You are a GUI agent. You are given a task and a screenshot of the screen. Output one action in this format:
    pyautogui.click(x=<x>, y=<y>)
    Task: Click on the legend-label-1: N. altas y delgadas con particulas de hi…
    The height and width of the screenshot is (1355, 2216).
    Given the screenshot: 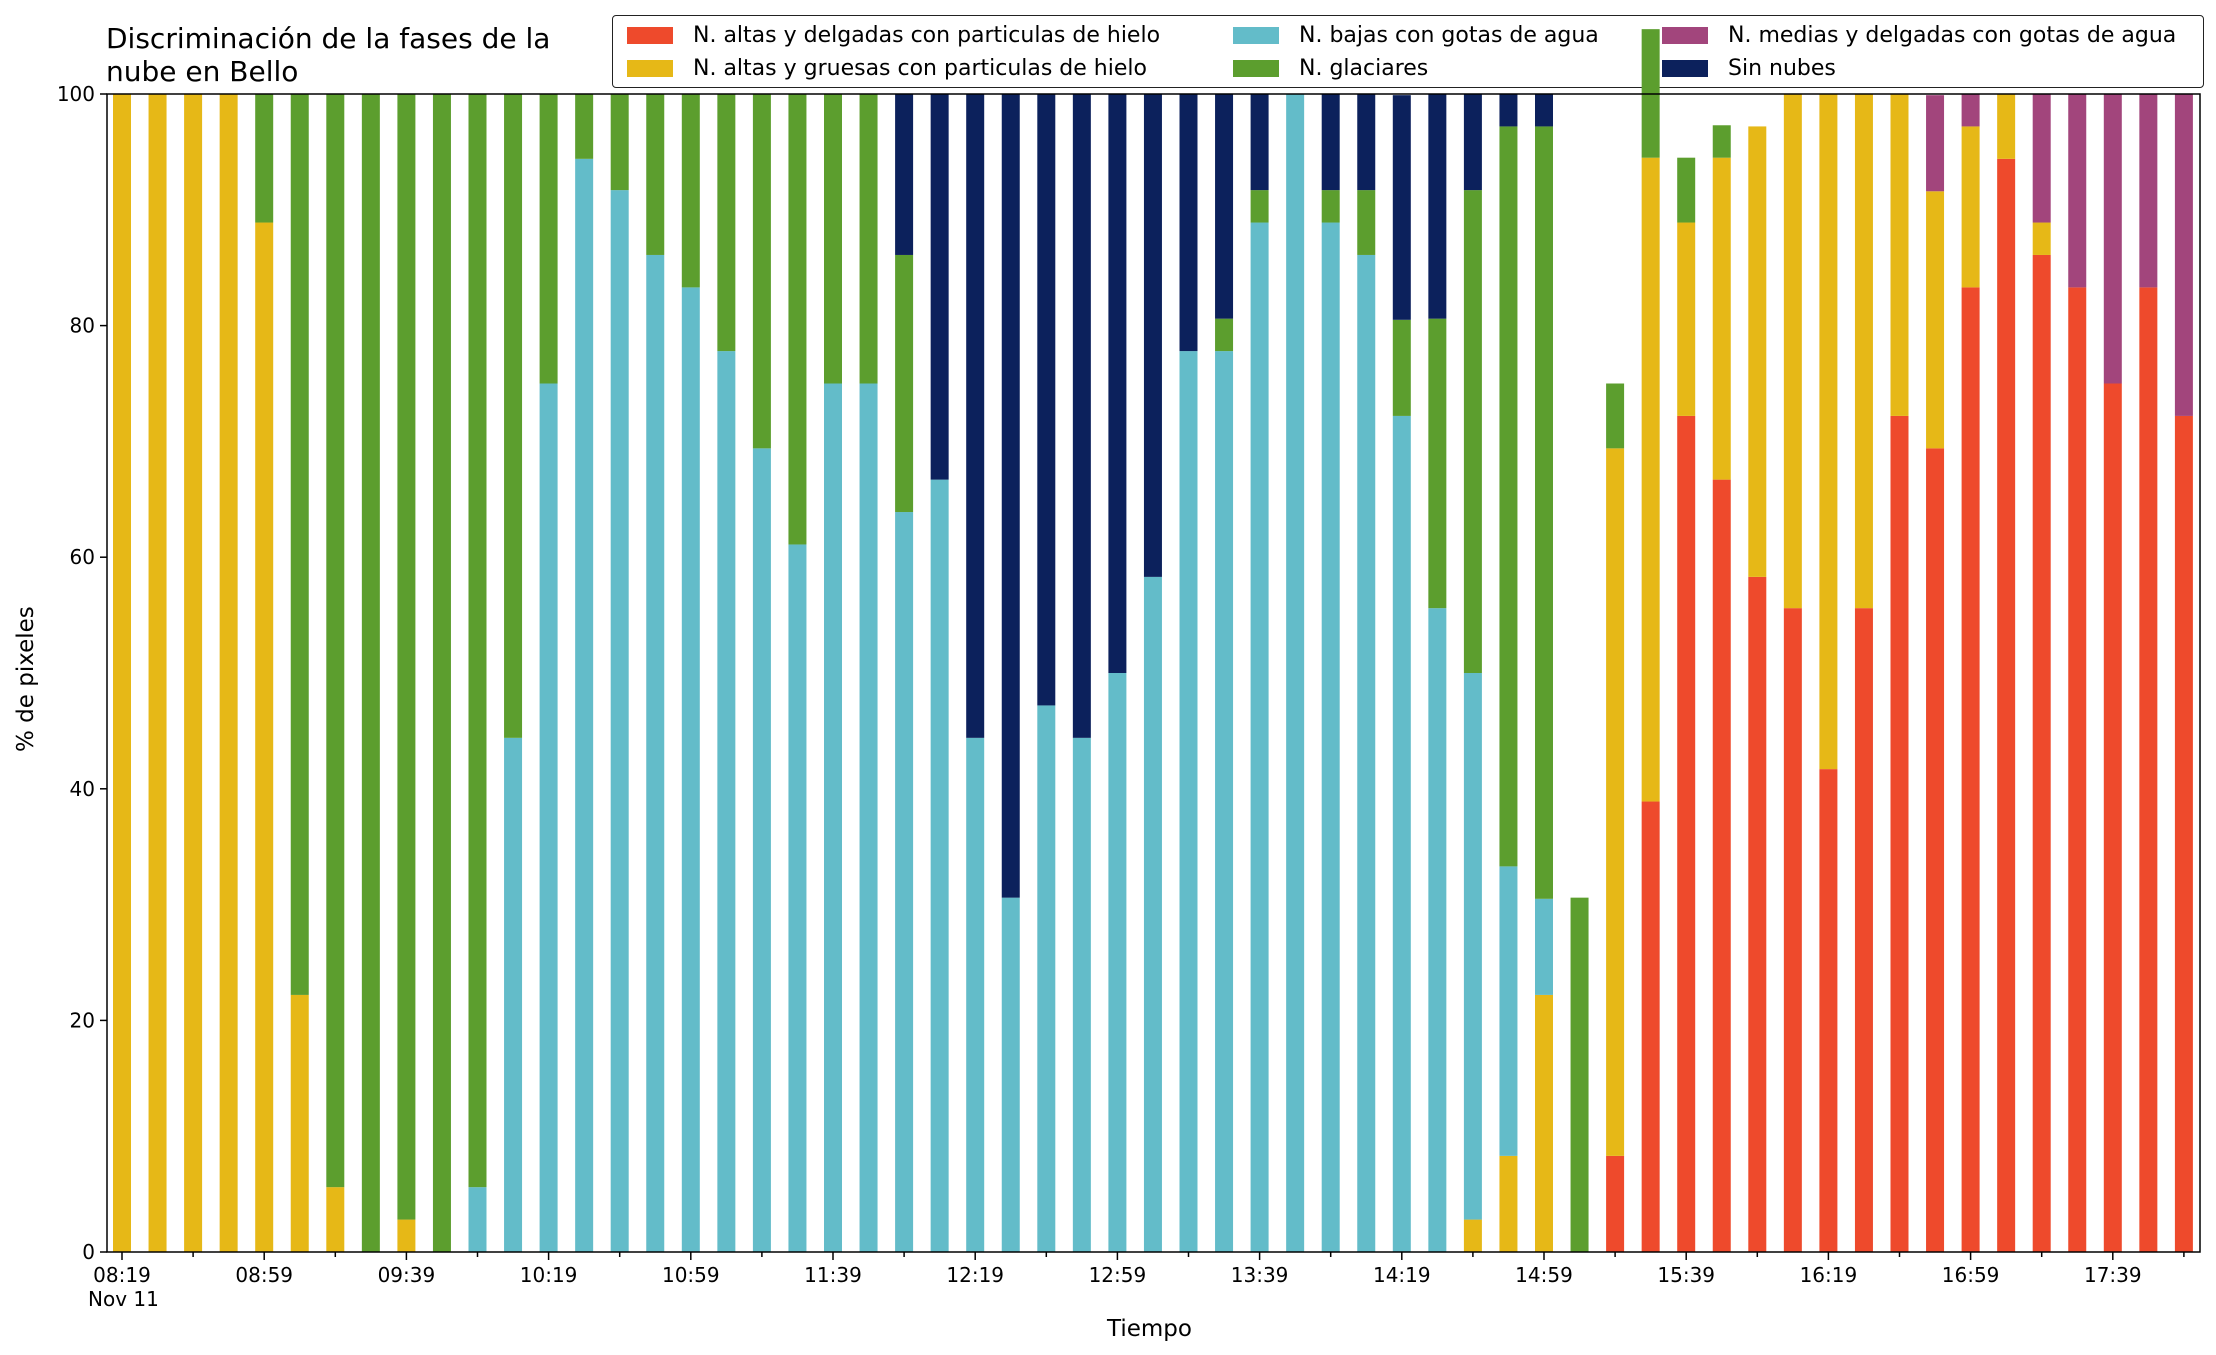 What is the action you would take?
    pyautogui.click(x=927, y=35)
    